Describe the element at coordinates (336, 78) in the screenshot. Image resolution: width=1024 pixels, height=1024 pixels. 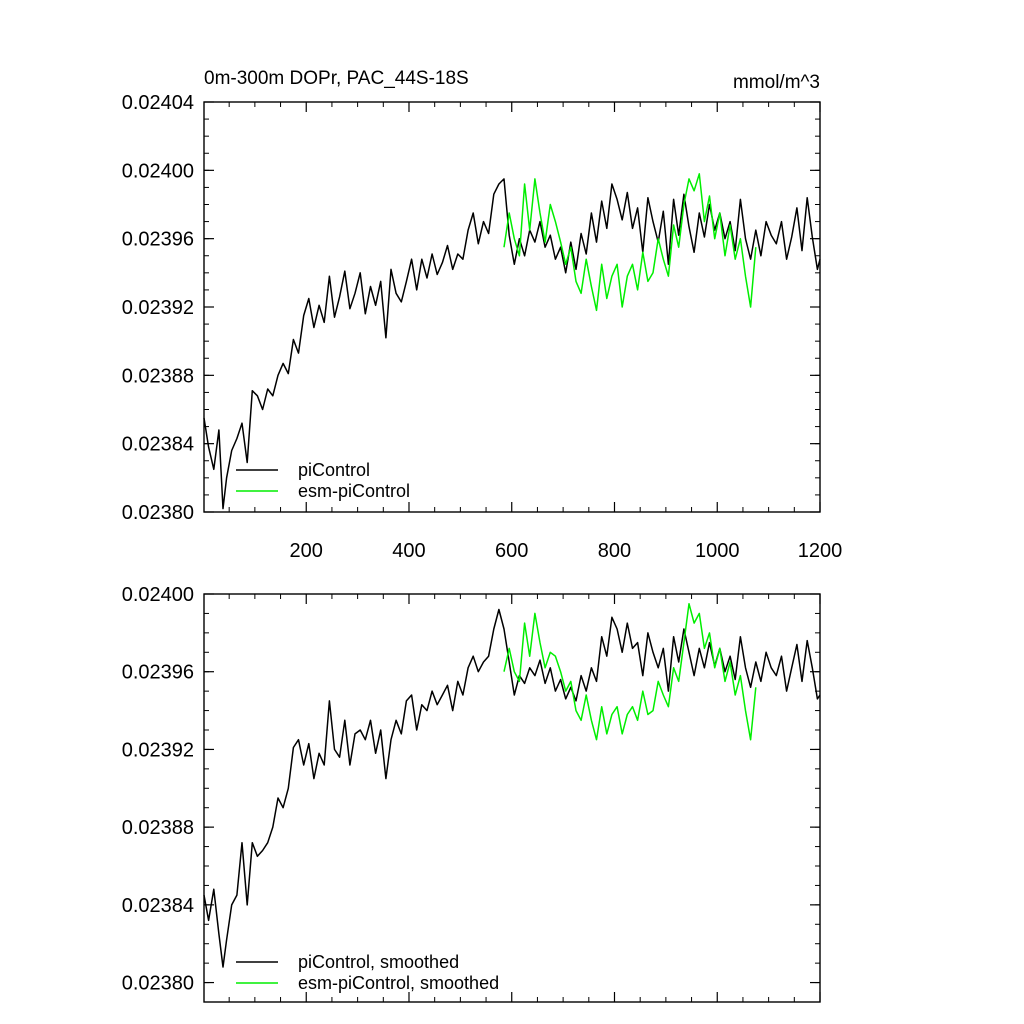
I see `chart-title: 0m-300m DOPr, PAC_44S-18S` at that location.